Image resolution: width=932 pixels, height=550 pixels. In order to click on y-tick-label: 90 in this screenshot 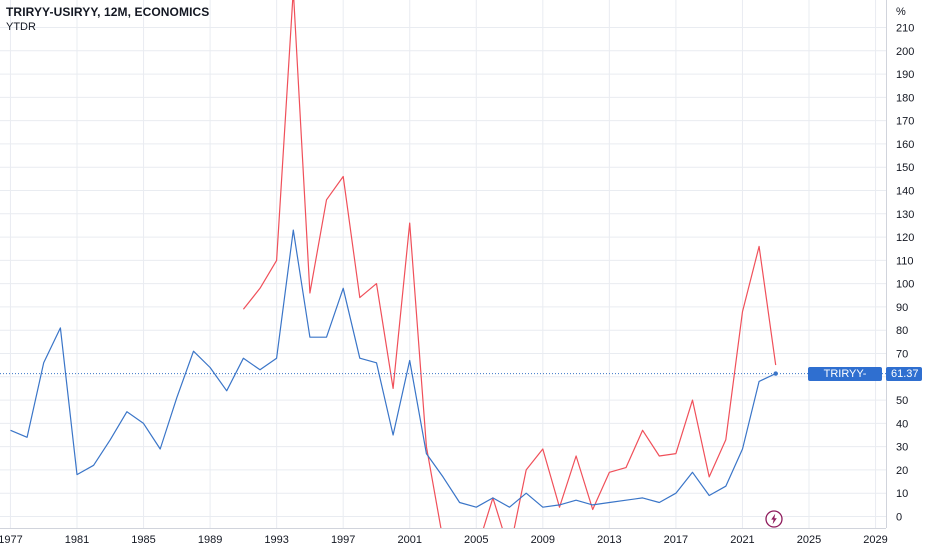, I will do `click(902, 308)`.